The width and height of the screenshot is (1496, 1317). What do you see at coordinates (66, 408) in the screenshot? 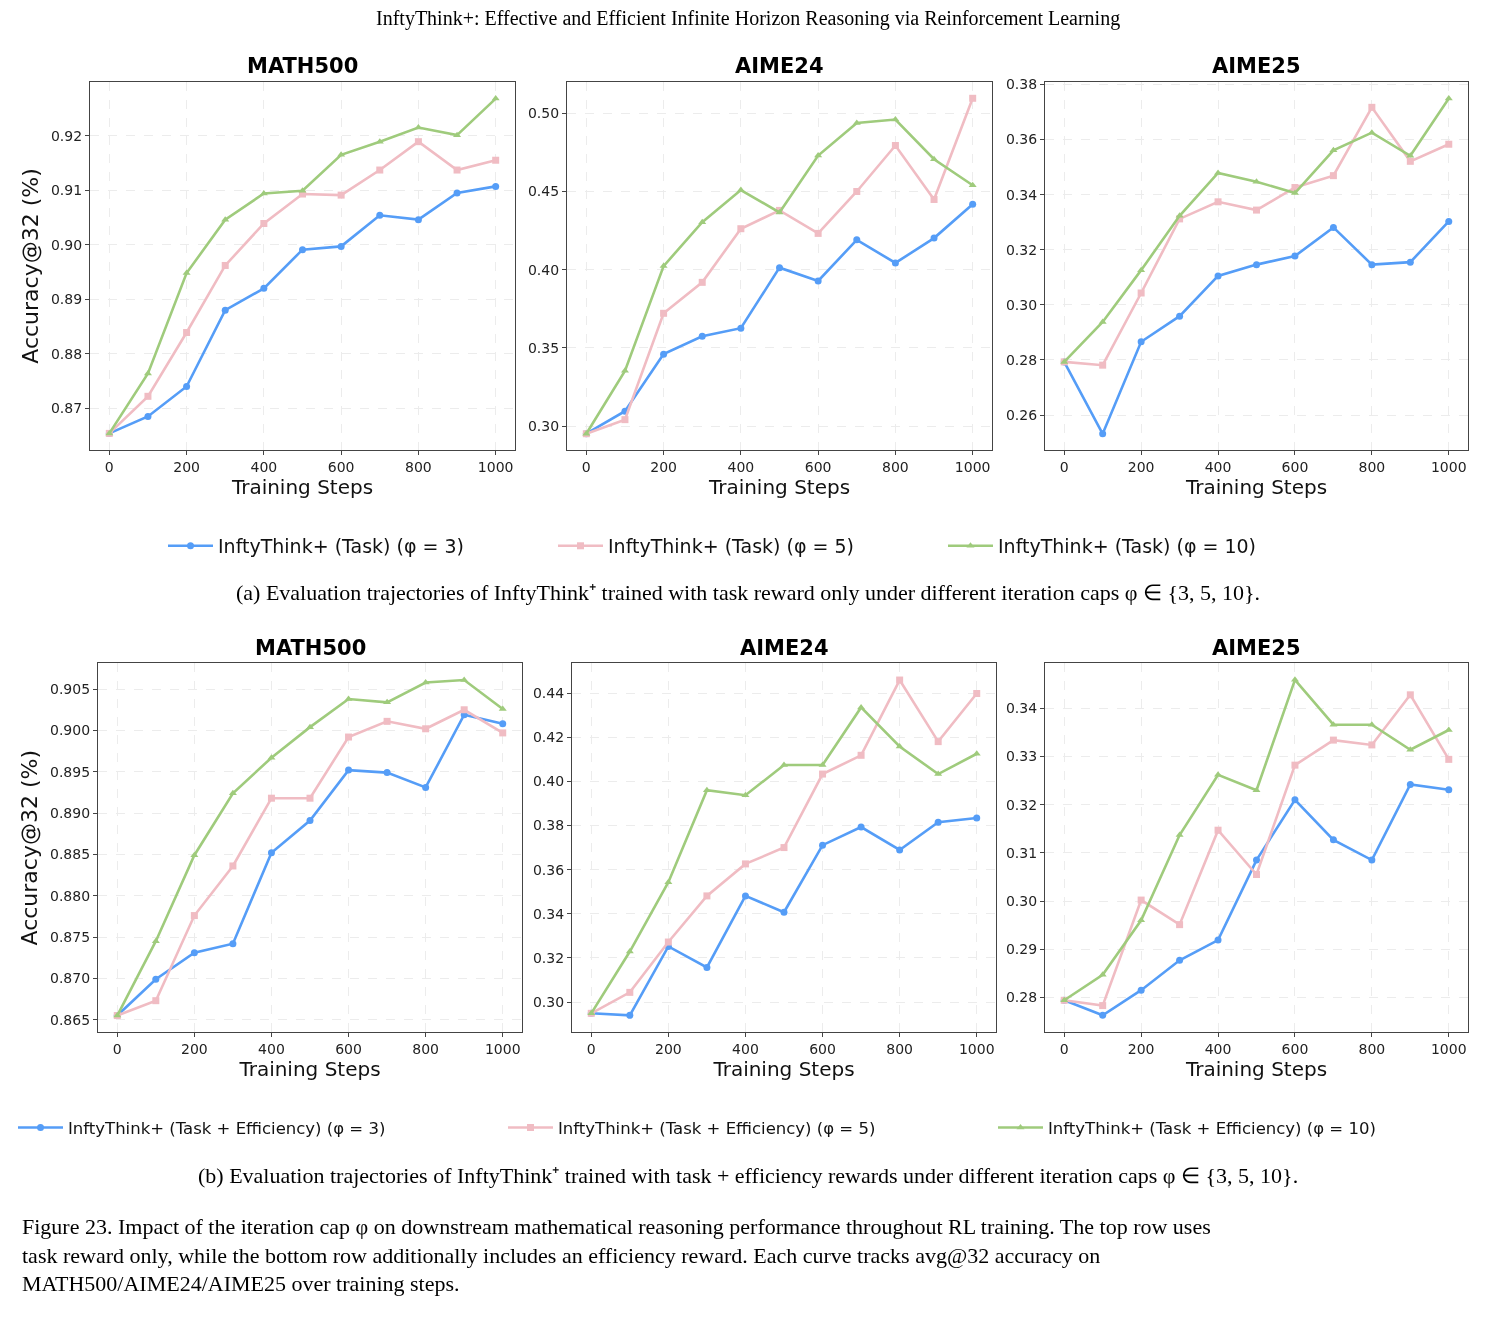
I see `y-tick-label: 0.87` at bounding box center [66, 408].